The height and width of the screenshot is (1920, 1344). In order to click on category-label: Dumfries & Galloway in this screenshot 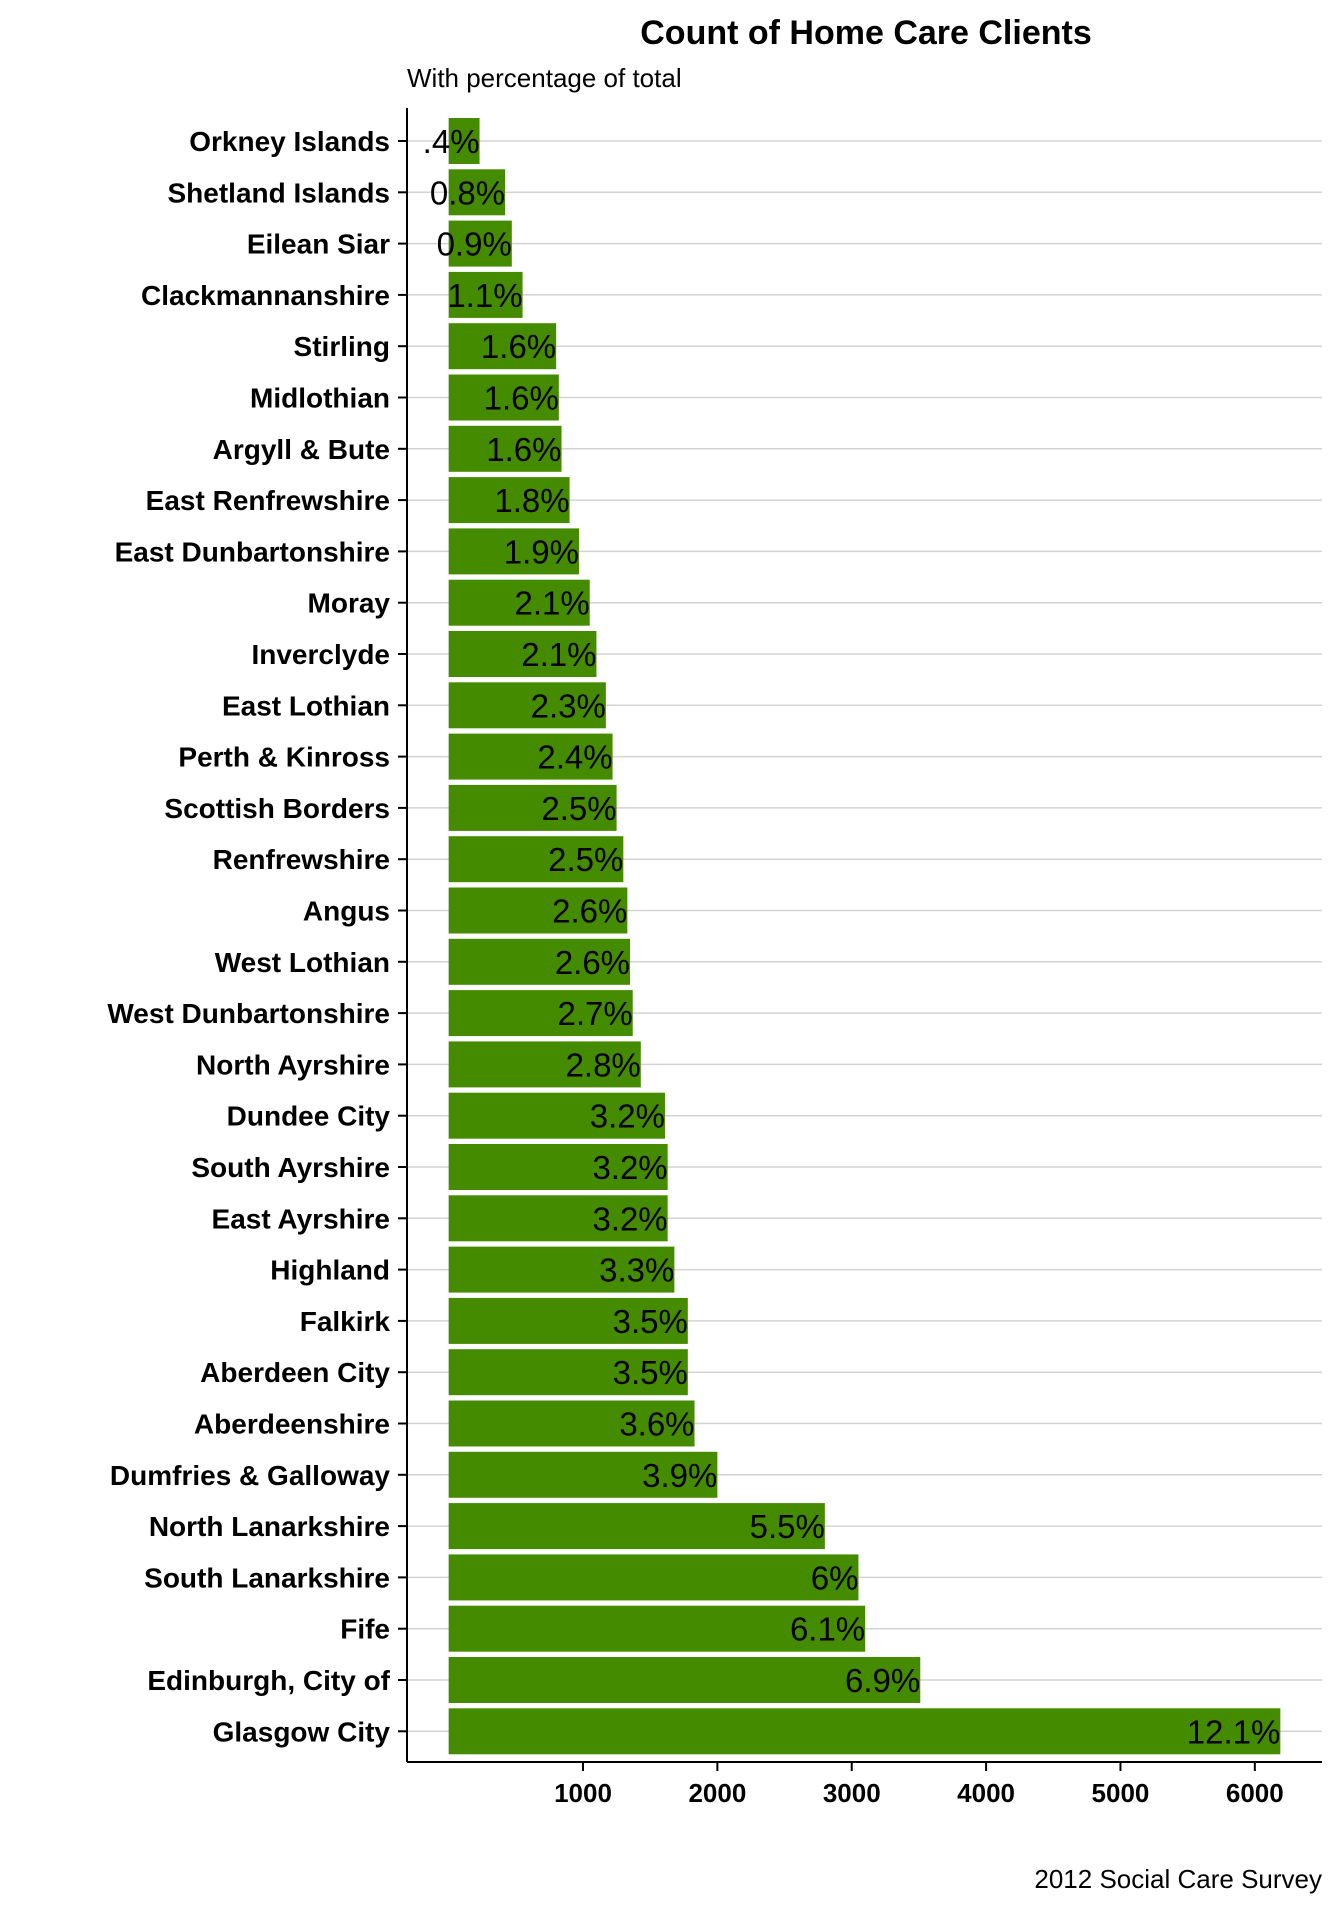, I will do `click(250, 1475)`.